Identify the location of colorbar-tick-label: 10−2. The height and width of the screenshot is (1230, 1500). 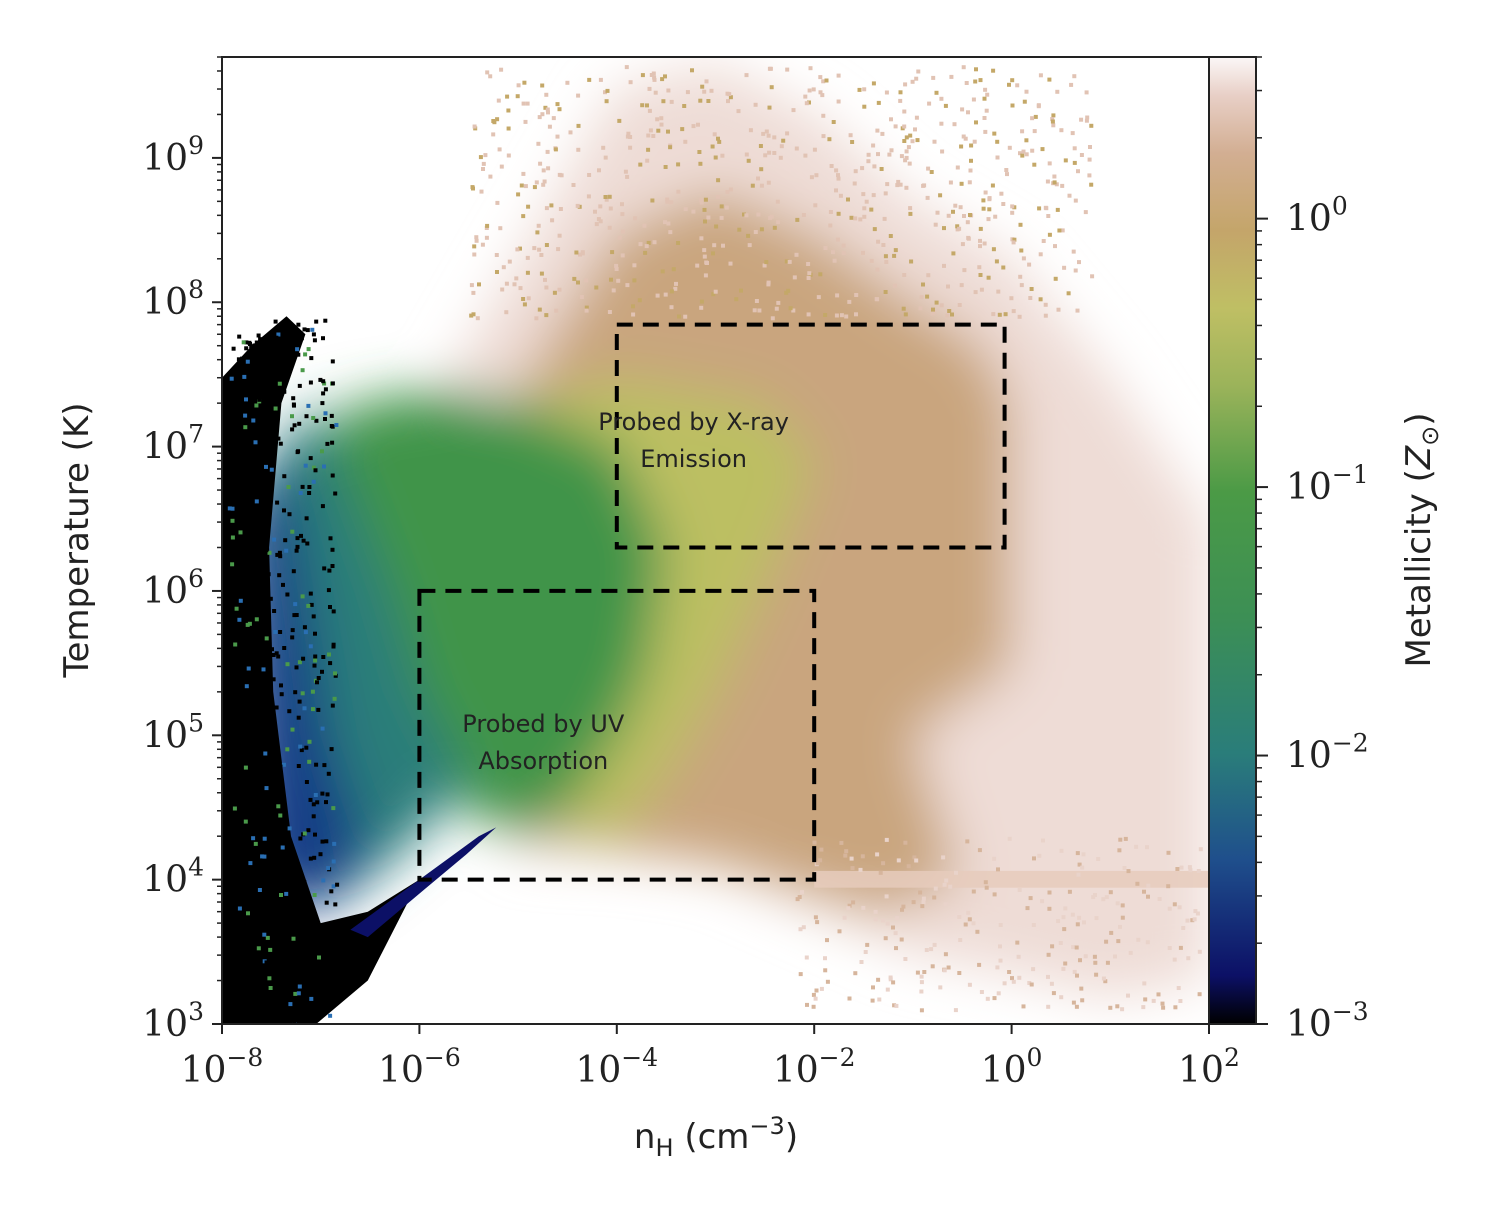
(1327, 753).